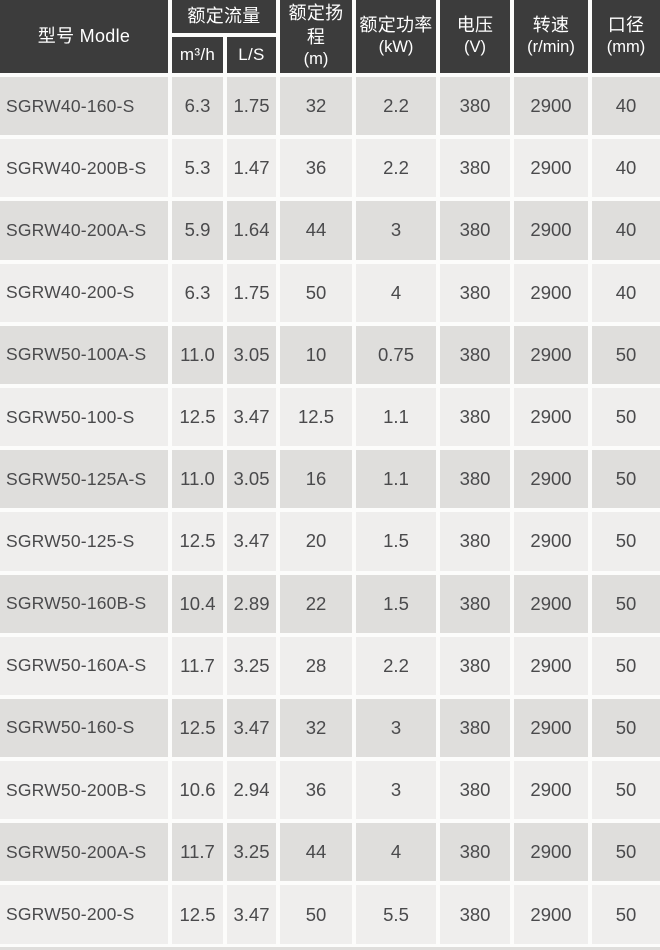 The width and height of the screenshot is (660, 950). What do you see at coordinates (316, 230) in the screenshot?
I see `head-cell: 44` at bounding box center [316, 230].